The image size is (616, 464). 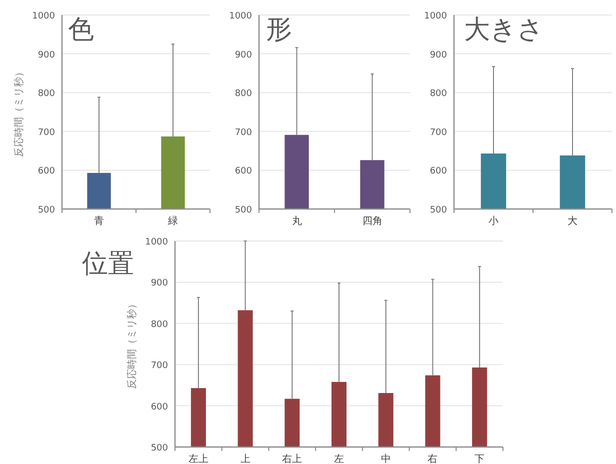 I want to click on x-tick-label: 大, so click(x=573, y=221).